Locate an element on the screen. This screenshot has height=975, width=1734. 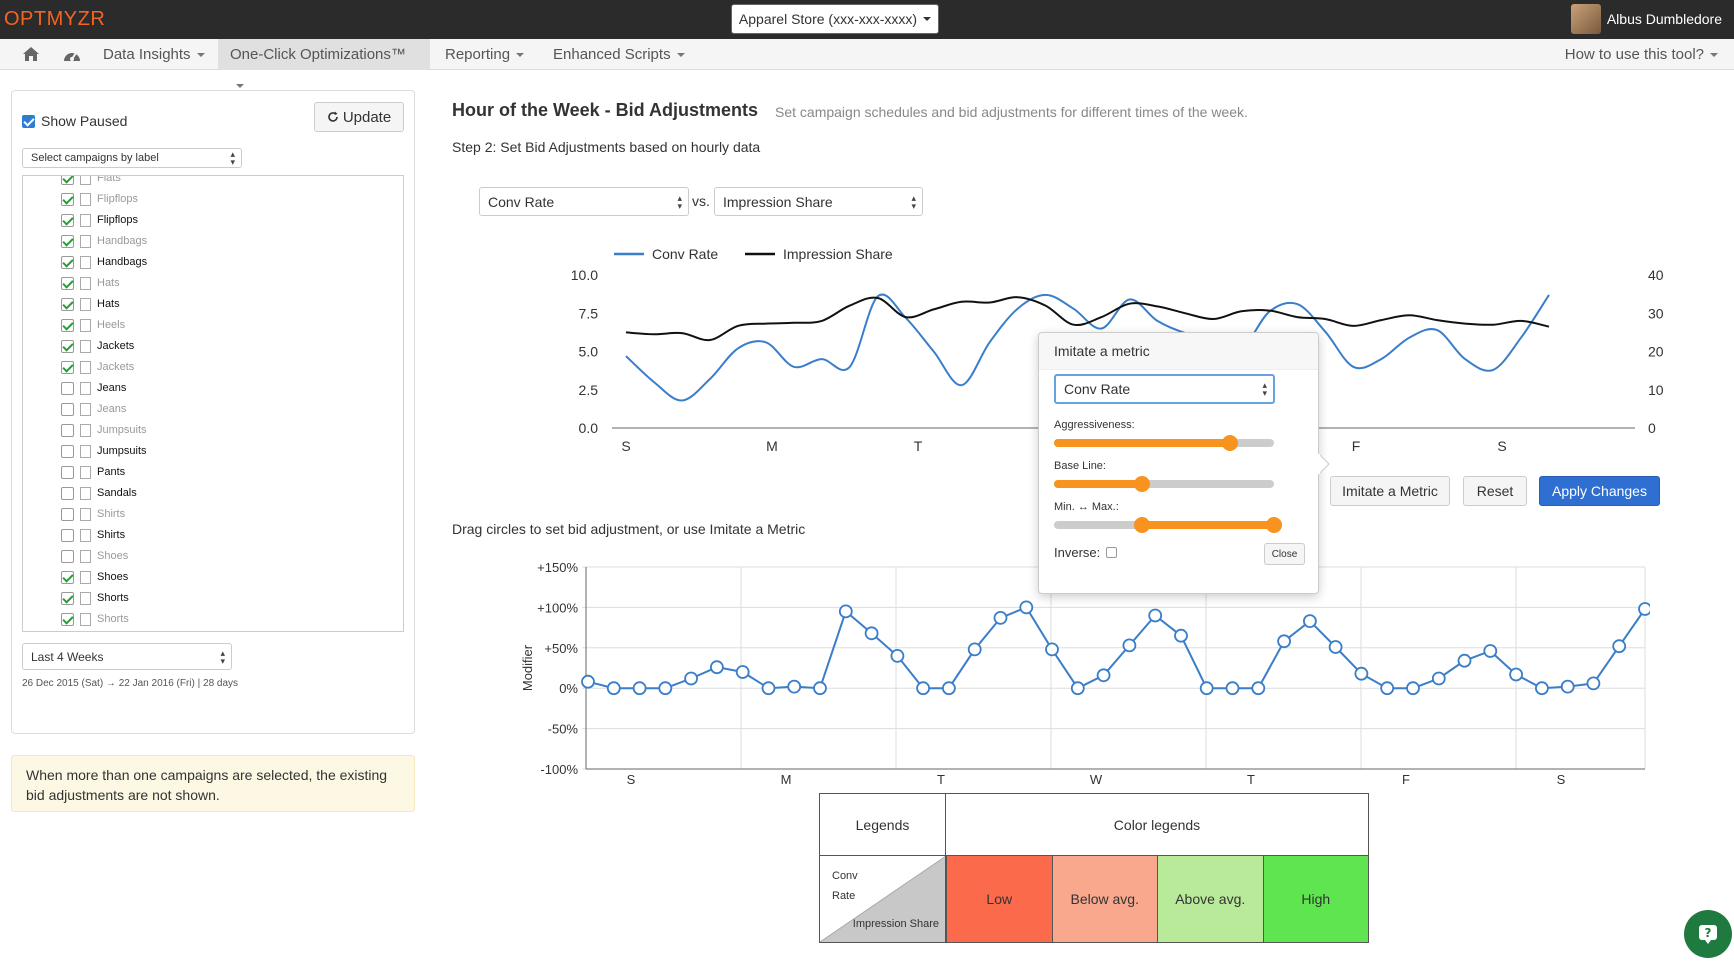
campaign-row: Sandals is located at coordinates (99, 493).